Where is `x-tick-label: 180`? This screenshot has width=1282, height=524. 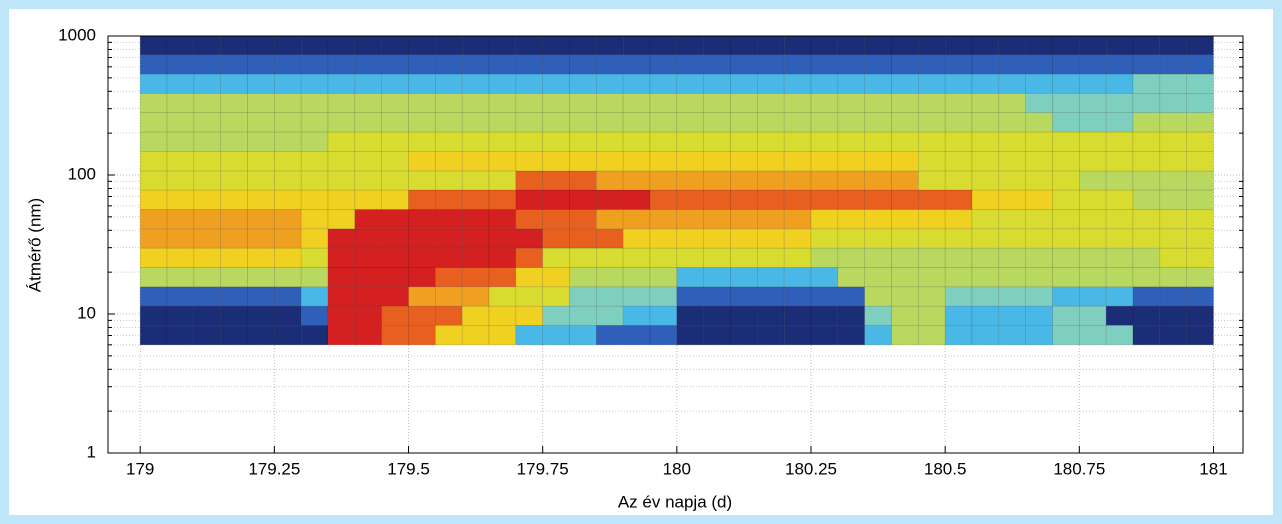 x-tick-label: 180 is located at coordinates (677, 468).